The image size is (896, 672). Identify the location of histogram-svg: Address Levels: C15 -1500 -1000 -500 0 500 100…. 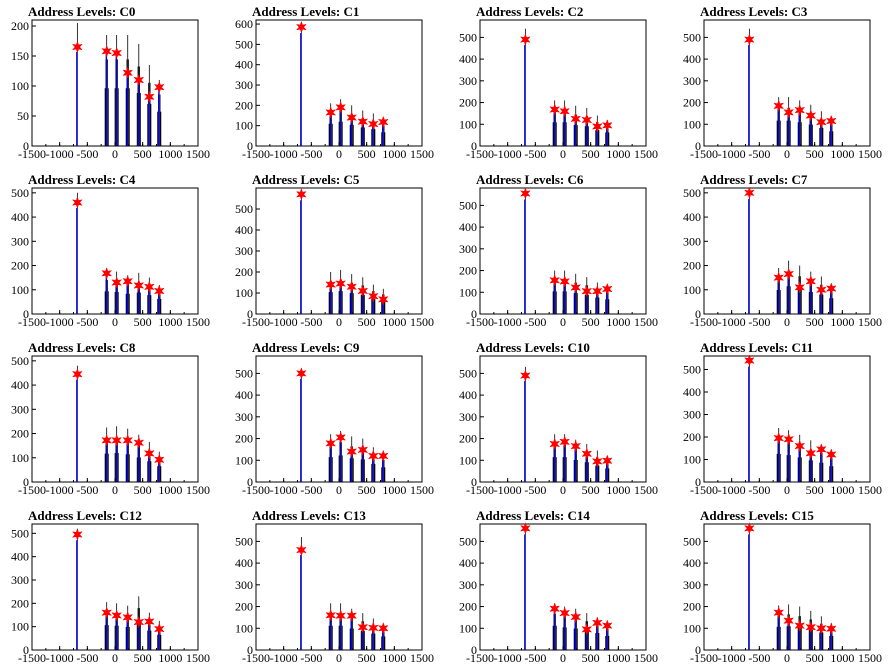
(782, 586).